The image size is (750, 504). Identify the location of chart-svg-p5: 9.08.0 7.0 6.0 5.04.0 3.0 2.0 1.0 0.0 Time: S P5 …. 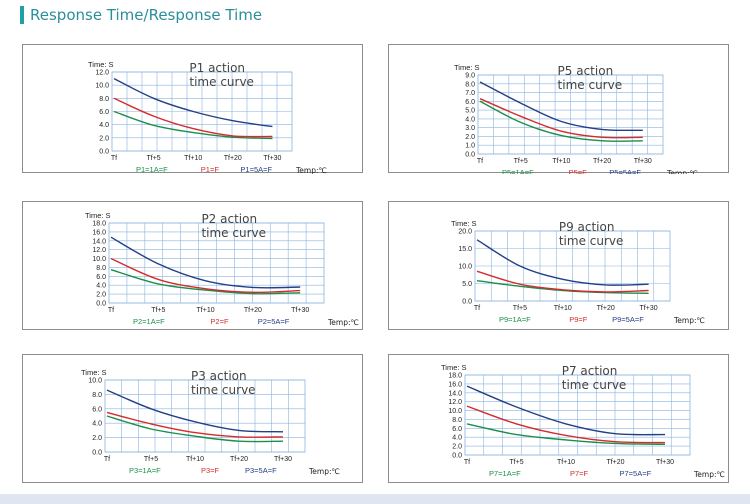
(576, 118).